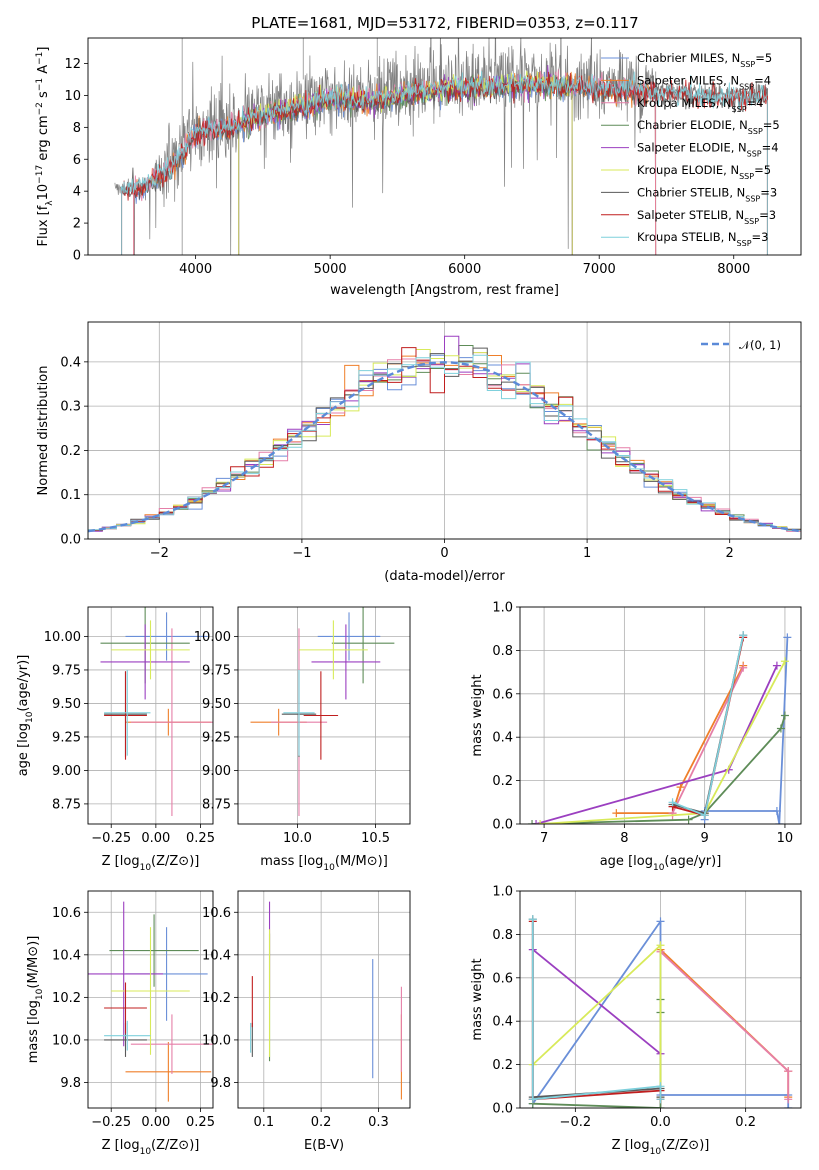 The height and width of the screenshot is (1170, 819). What do you see at coordinates (444, 447) in the screenshot?
I see `gaussian-curve` at bounding box center [444, 447].